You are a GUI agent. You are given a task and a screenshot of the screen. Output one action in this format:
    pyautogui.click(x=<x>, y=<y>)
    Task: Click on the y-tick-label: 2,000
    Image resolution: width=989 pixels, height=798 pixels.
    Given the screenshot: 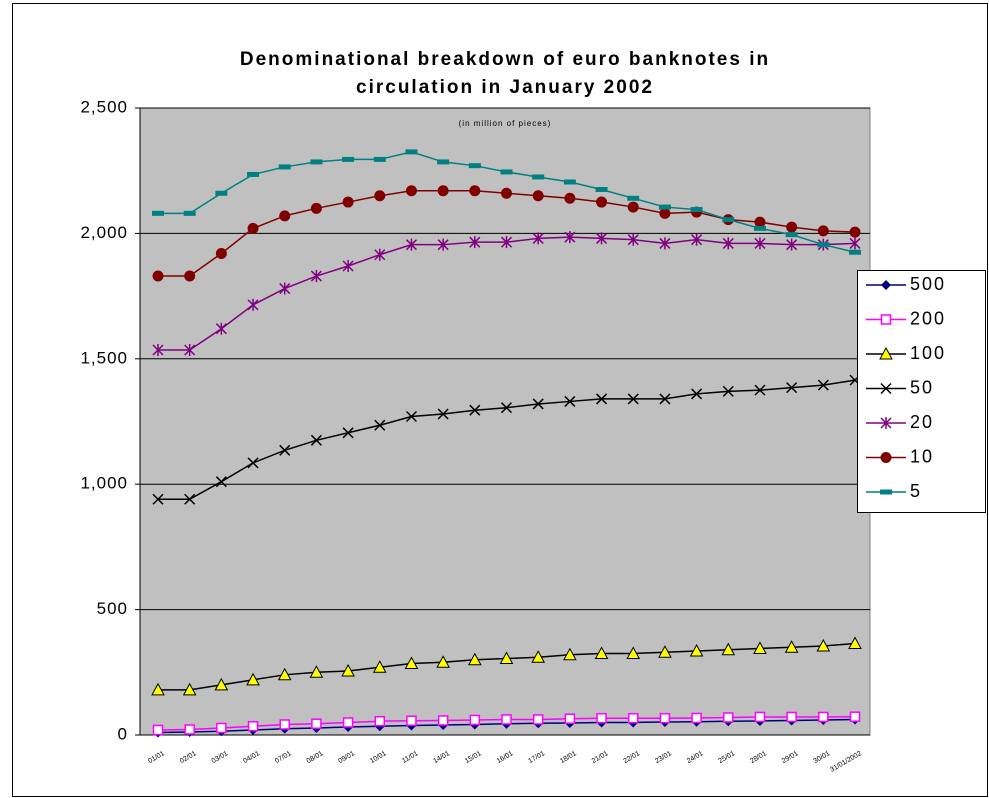 What is the action you would take?
    pyautogui.click(x=104, y=232)
    